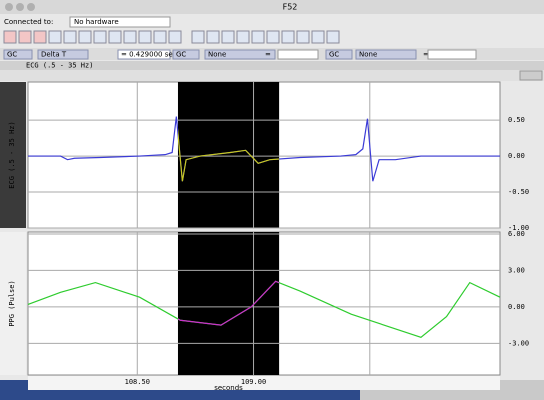 The height and width of the screenshot is (400, 544). I want to click on close-button, so click(9, 7).